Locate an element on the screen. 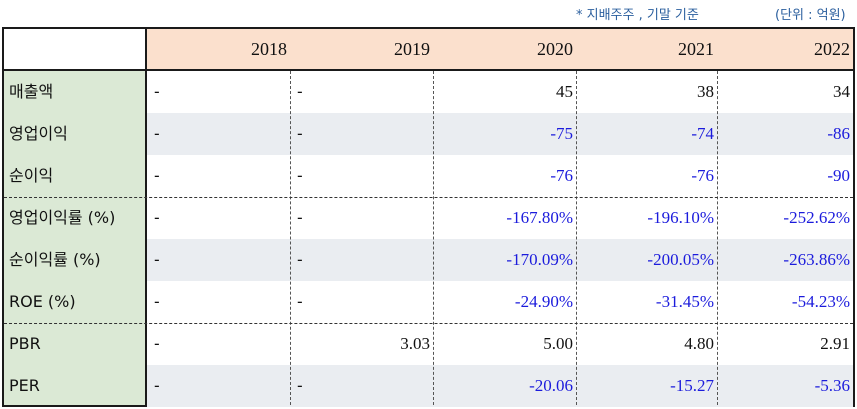 The width and height of the screenshot is (857, 409). table-cell: 34 is located at coordinates (841, 91).